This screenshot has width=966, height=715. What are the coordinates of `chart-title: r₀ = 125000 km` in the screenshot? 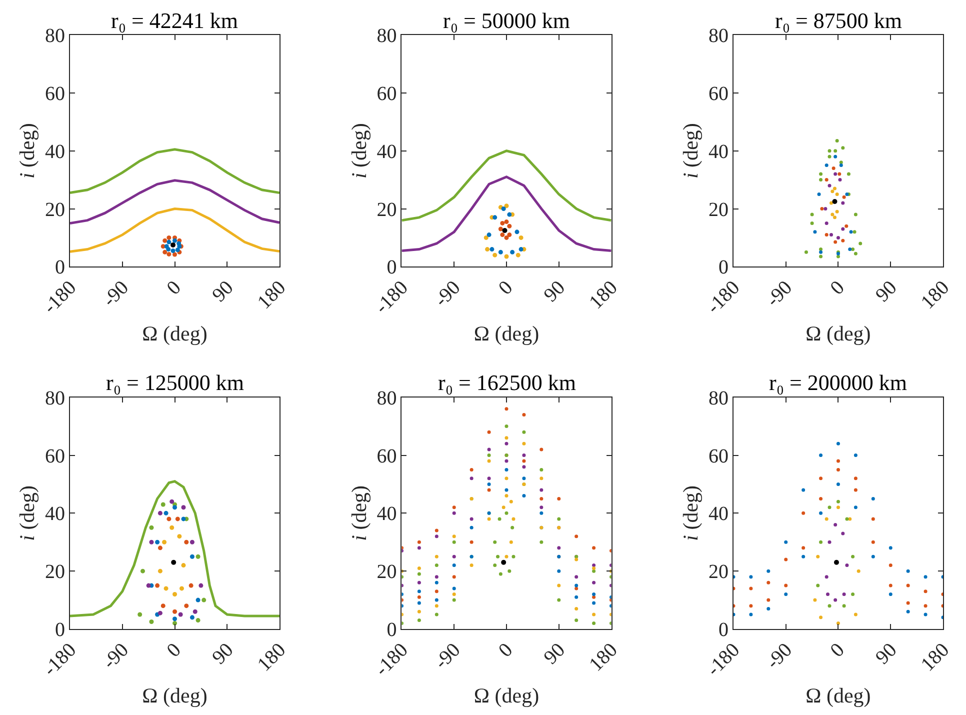 It's located at (175, 382).